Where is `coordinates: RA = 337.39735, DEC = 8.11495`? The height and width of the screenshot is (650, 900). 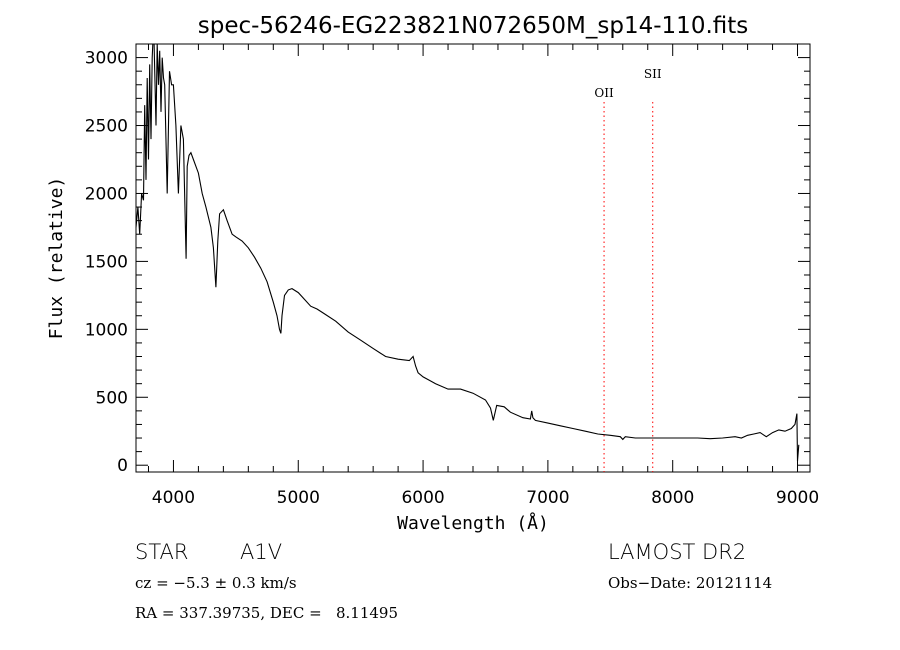
coordinates: RA = 337.39735, DEC = 8.11495 is located at coordinates (267, 613).